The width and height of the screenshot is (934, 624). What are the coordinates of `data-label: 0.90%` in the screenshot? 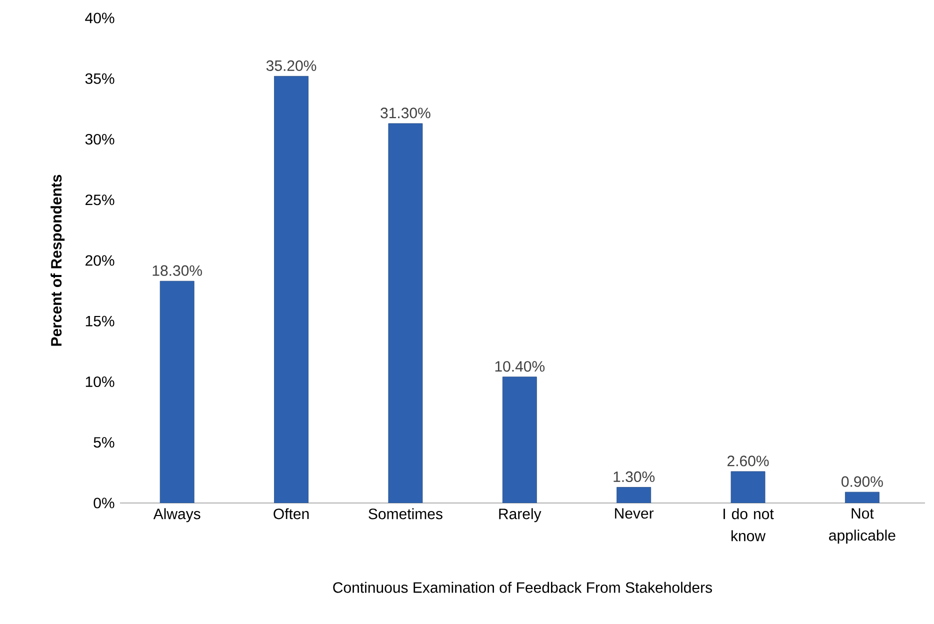 It's located at (862, 481).